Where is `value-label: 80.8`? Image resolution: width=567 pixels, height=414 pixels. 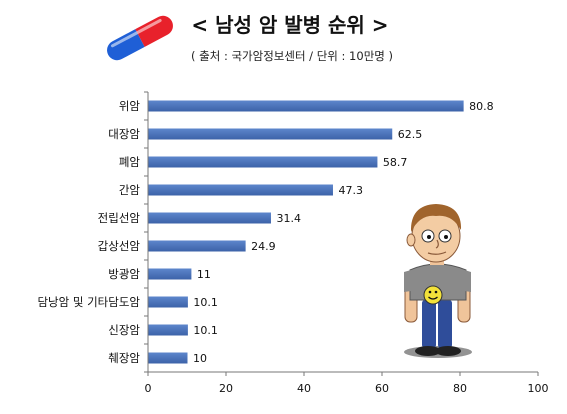 value-label: 80.8 is located at coordinates (481, 106).